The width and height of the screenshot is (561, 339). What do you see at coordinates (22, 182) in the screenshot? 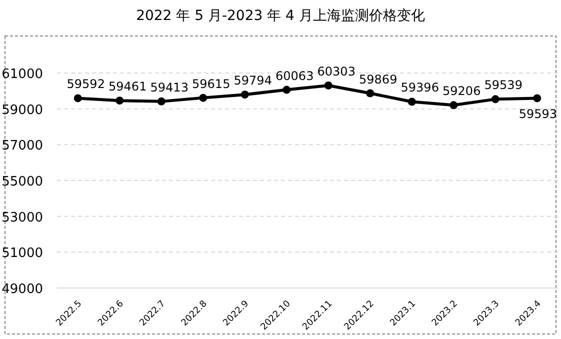
I see `y-tick-label: 55000` at bounding box center [22, 182].